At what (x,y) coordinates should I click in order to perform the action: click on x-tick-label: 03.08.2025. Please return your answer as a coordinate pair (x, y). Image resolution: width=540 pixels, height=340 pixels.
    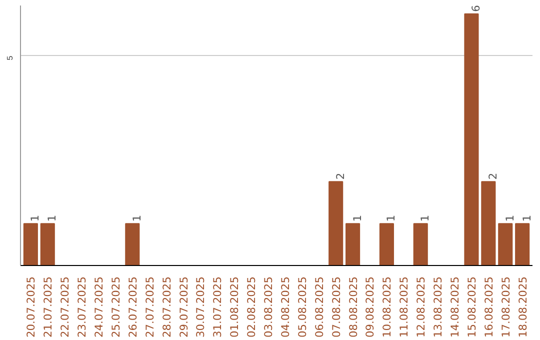
    Looking at the image, I should click on (269, 307).